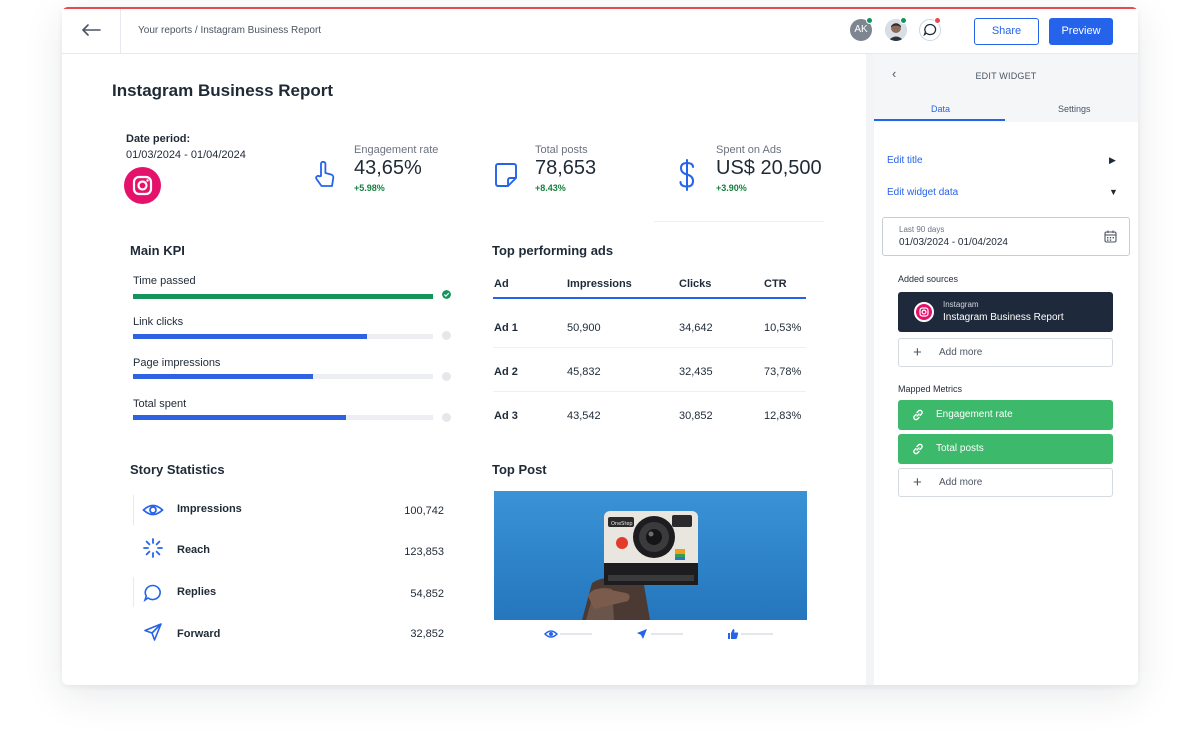 The height and width of the screenshot is (730, 1199). I want to click on chevron-left-icon: ‹, so click(894, 73).